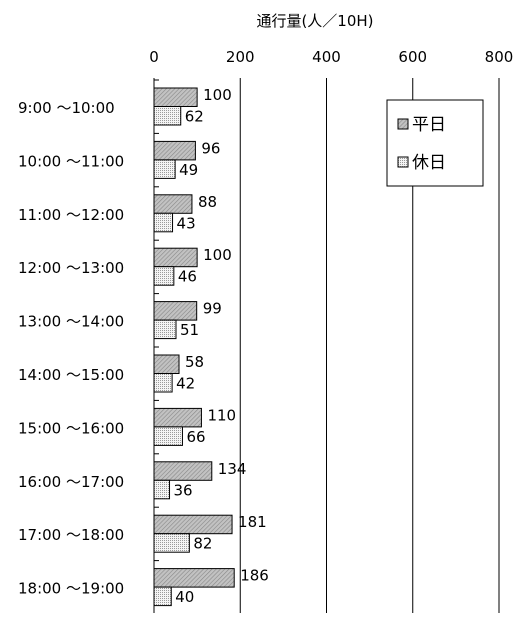  What do you see at coordinates (429, 125) in the screenshot?
I see `legend-label-weekday: 平日` at bounding box center [429, 125].